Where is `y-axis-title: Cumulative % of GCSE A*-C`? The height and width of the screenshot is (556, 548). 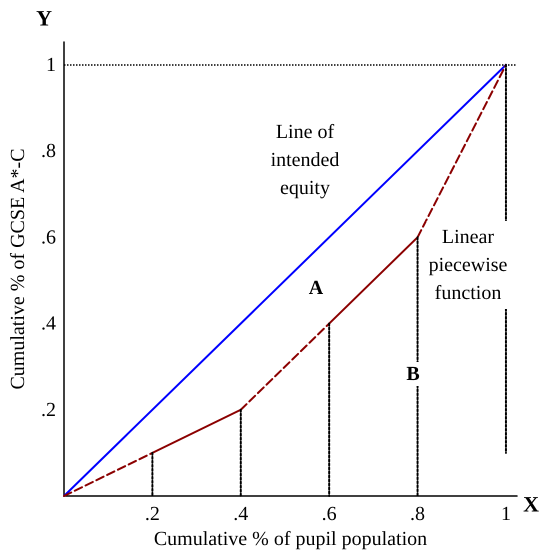 y-axis-title: Cumulative % of GCSE A*-C is located at coordinates (18, 269).